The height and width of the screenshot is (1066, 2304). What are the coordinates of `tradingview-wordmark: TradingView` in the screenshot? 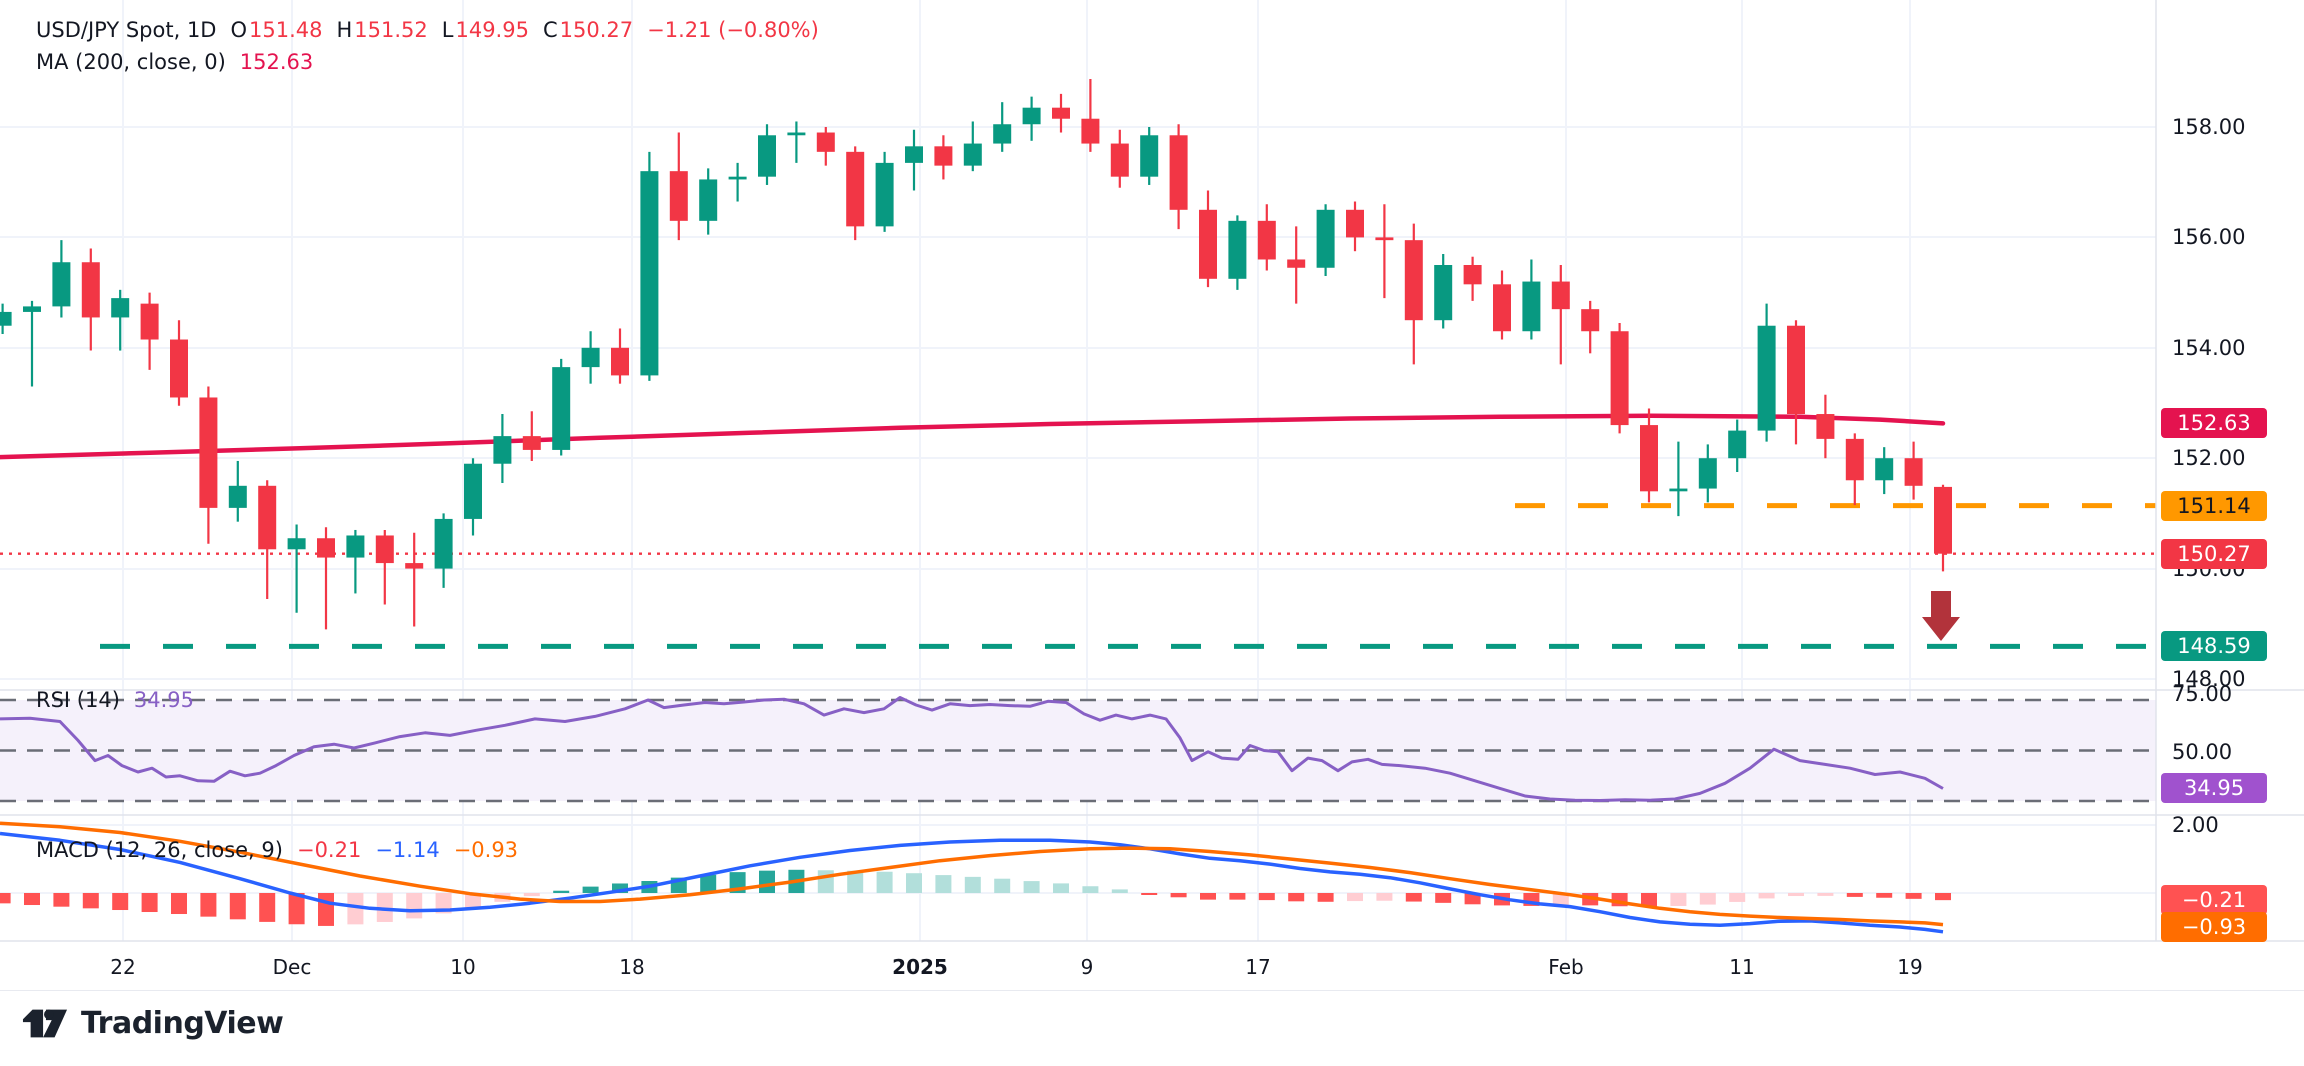 It's located at (182, 1023).